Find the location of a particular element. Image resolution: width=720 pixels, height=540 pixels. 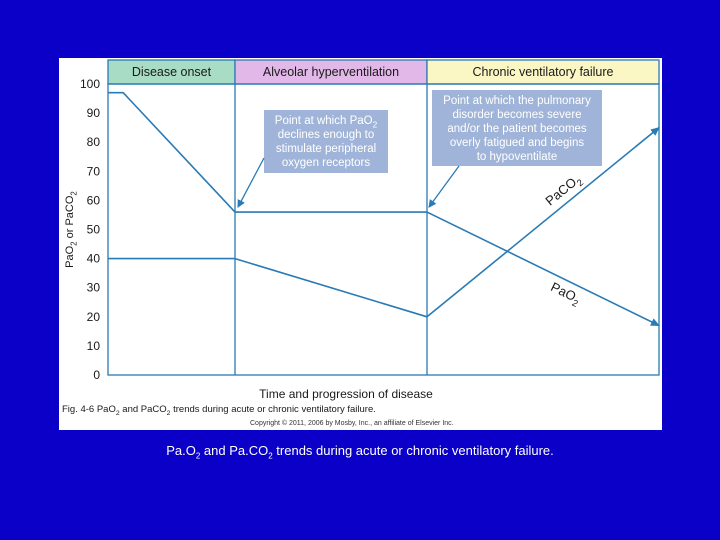

phase-label-2: Alveolar hyperventilation is located at coordinates (331, 72).